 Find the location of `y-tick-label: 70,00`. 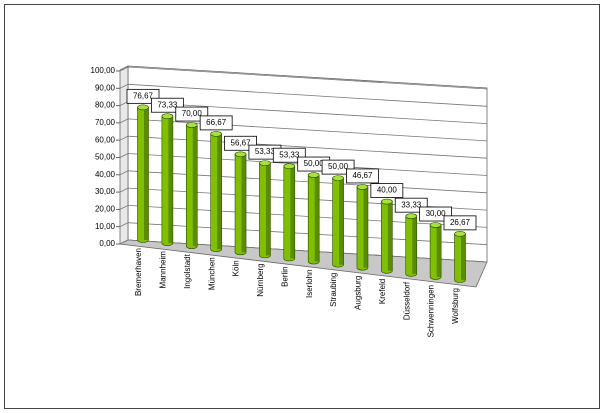

y-tick-label: 70,00 is located at coordinates (105, 122).